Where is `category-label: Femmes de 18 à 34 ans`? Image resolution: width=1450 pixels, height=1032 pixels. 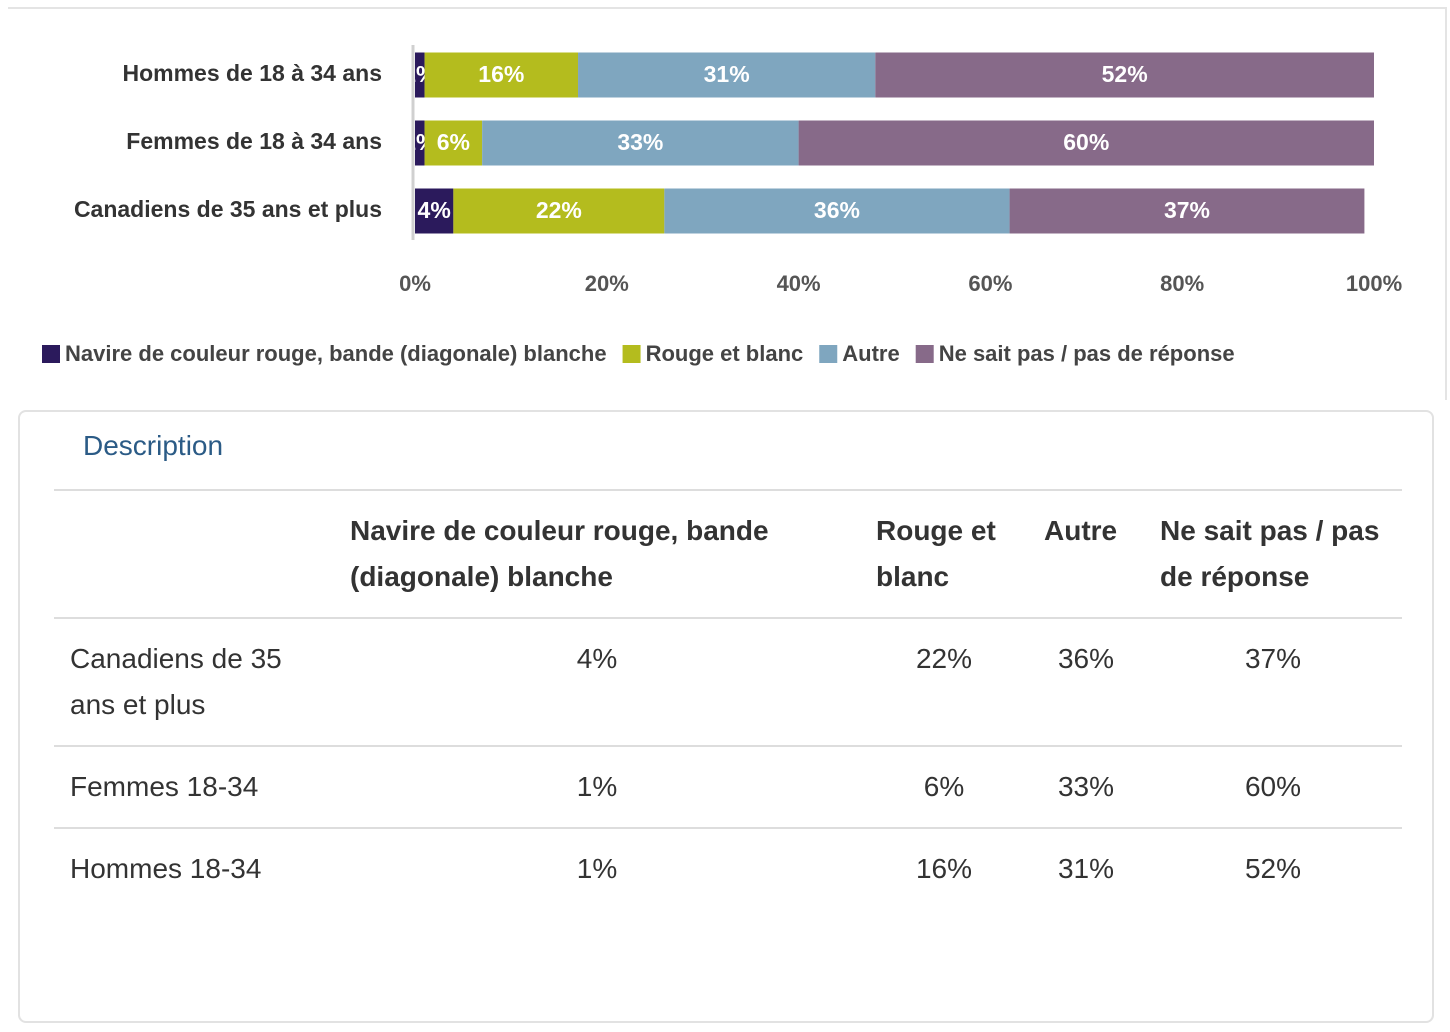 category-label: Femmes de 18 à 34 ans is located at coordinates (254, 141).